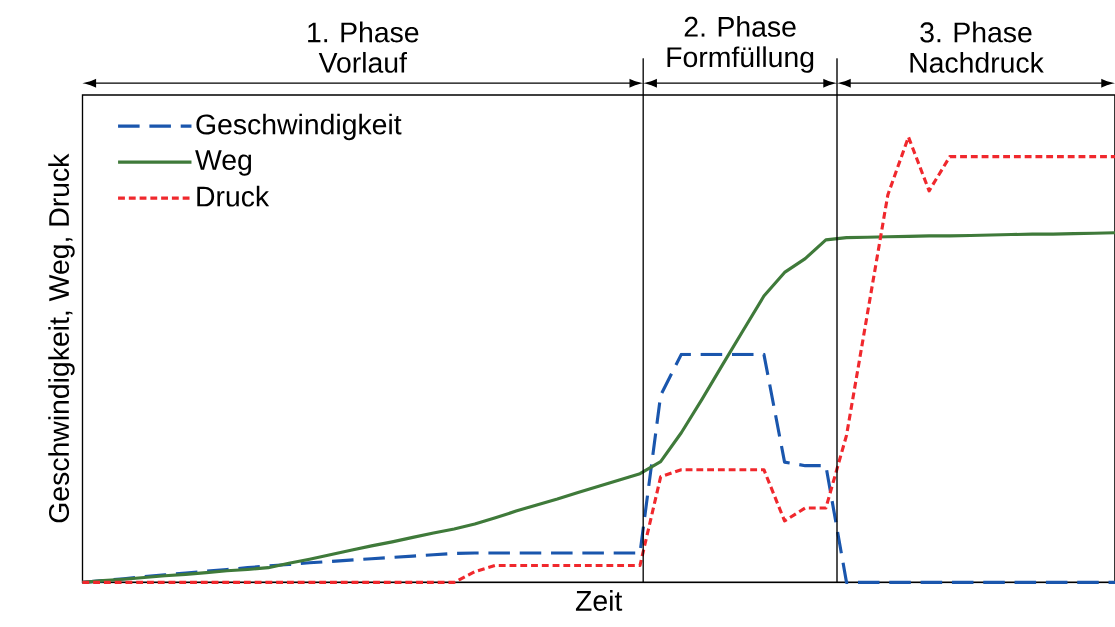 This screenshot has height=627, width=1115. I want to click on legend-label: Weg, so click(223, 163).